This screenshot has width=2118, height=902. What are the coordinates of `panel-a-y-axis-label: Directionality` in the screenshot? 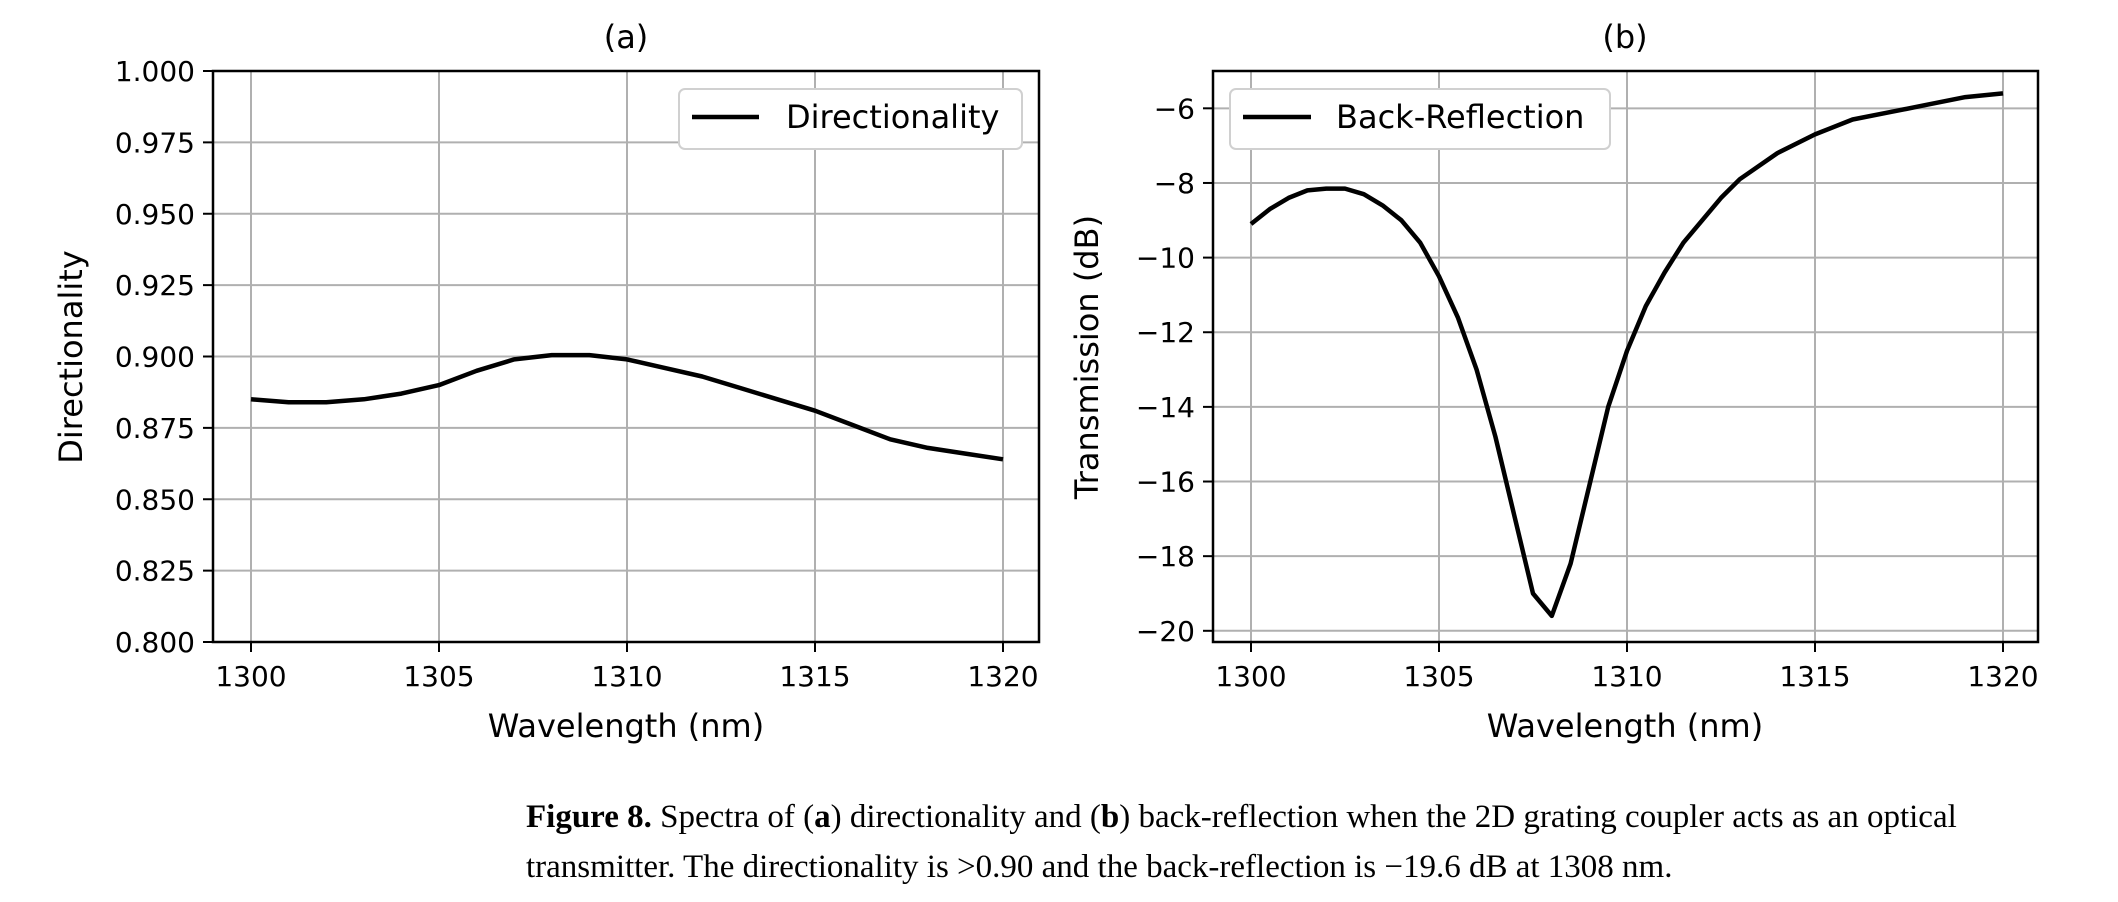 It's located at (71, 356).